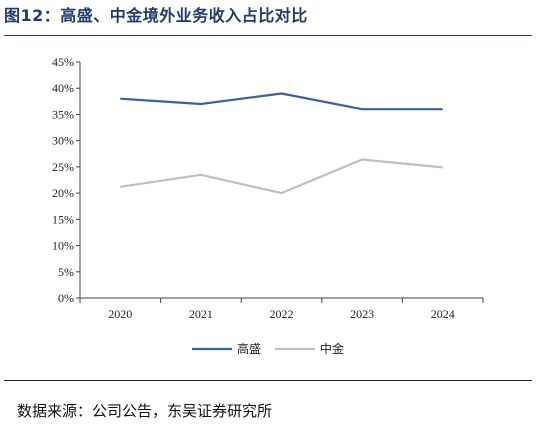  Describe the element at coordinates (332, 348) in the screenshot. I see `legend-label: 中金` at that location.